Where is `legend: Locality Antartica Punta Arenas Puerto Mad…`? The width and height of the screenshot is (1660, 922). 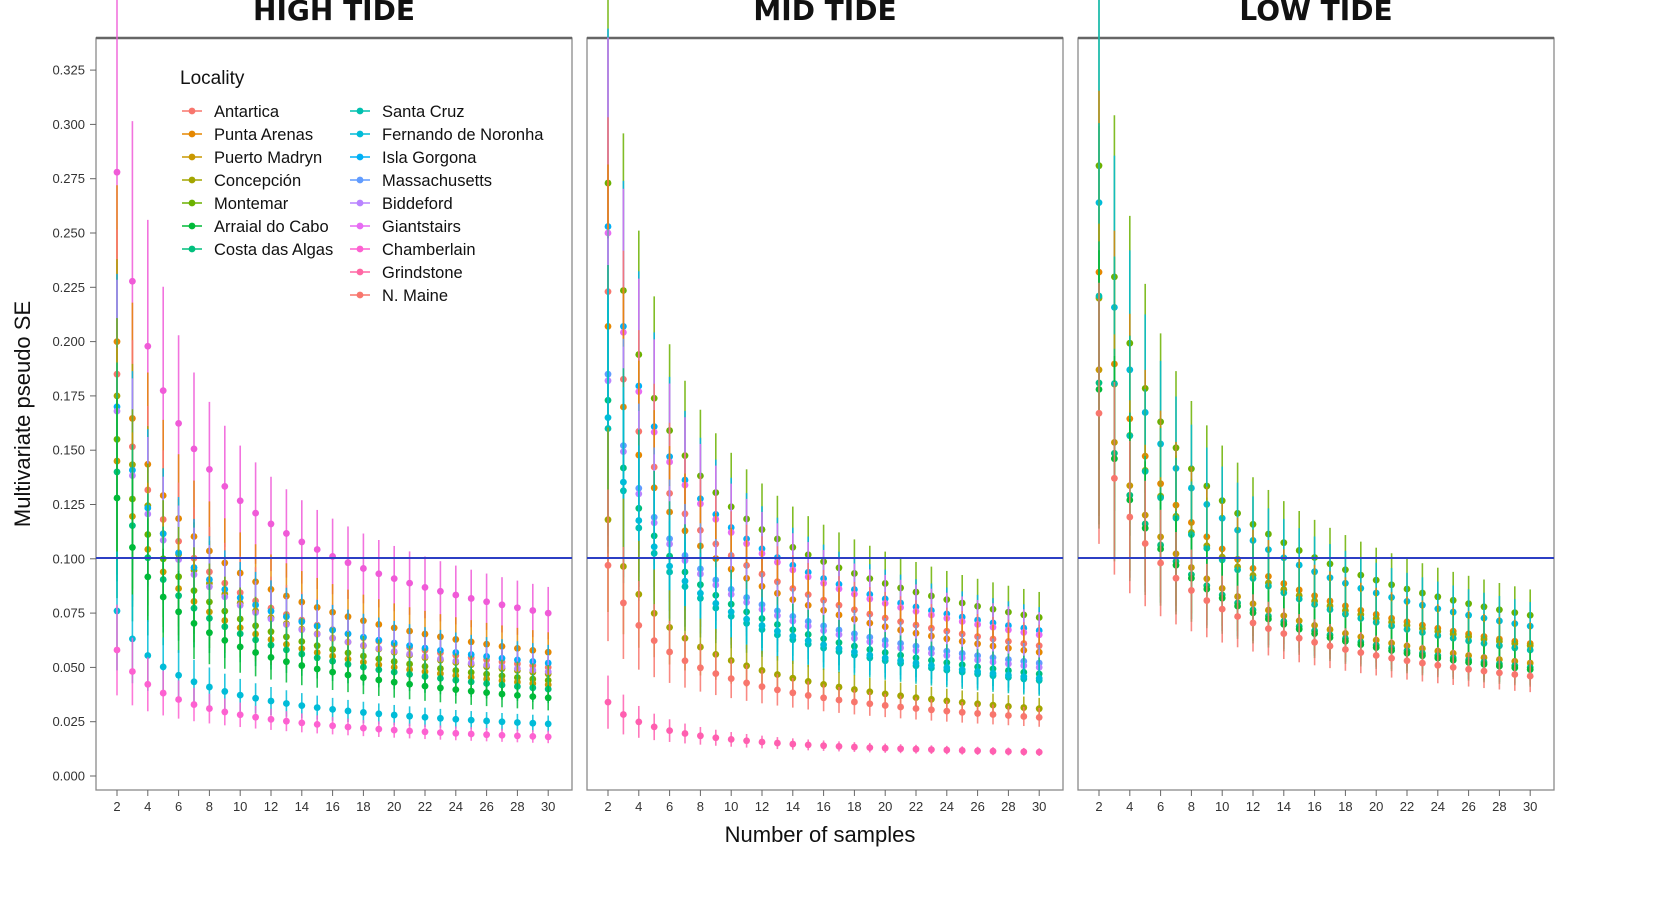 legend: Locality Antartica Punta Arenas Puerto Mad… is located at coordinates (362, 186).